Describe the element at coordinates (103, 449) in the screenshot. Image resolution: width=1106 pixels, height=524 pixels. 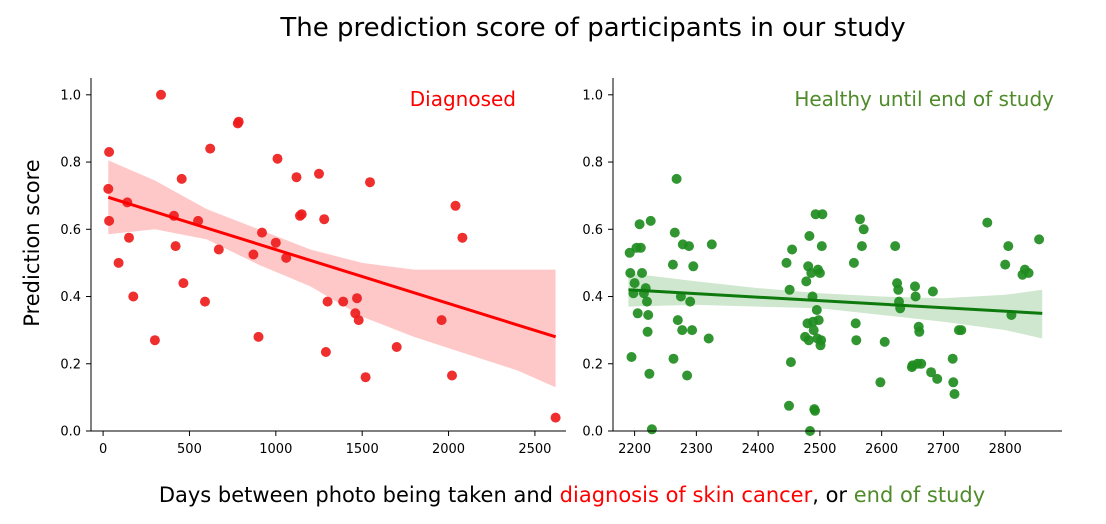
I see `diagnosed-x-tick-label: 0` at that location.